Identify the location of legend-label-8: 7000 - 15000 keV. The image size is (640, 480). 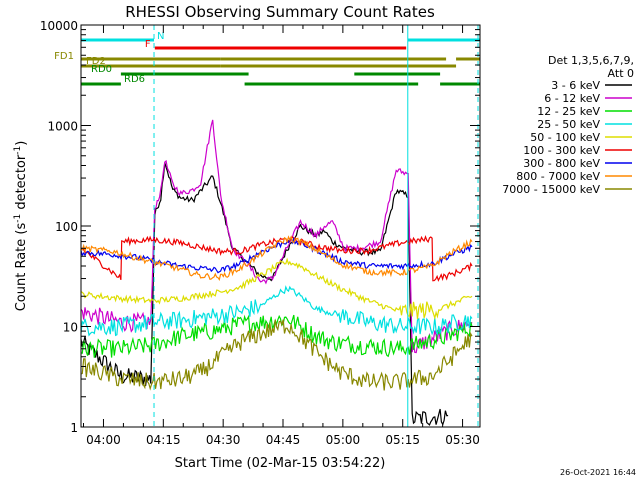
(551, 189).